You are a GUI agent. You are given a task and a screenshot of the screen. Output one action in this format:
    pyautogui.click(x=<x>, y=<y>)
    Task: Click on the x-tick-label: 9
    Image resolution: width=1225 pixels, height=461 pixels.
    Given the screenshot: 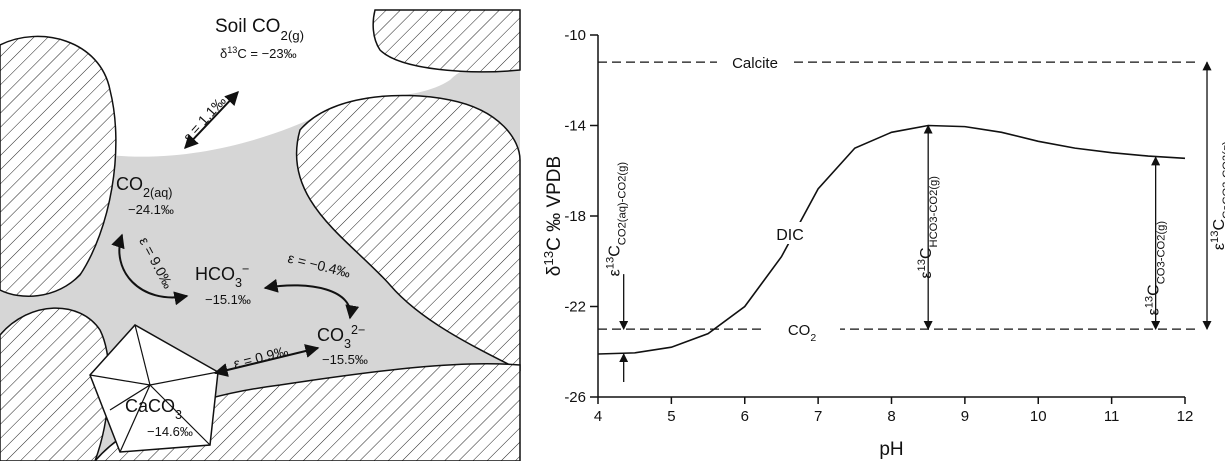 What is the action you would take?
    pyautogui.click(x=965, y=416)
    